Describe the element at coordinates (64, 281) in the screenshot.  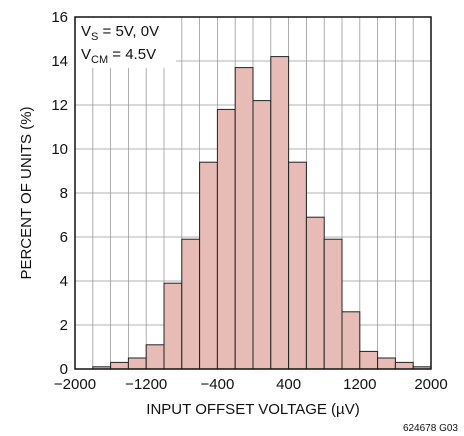
I see `y-tick-label: 4` at that location.